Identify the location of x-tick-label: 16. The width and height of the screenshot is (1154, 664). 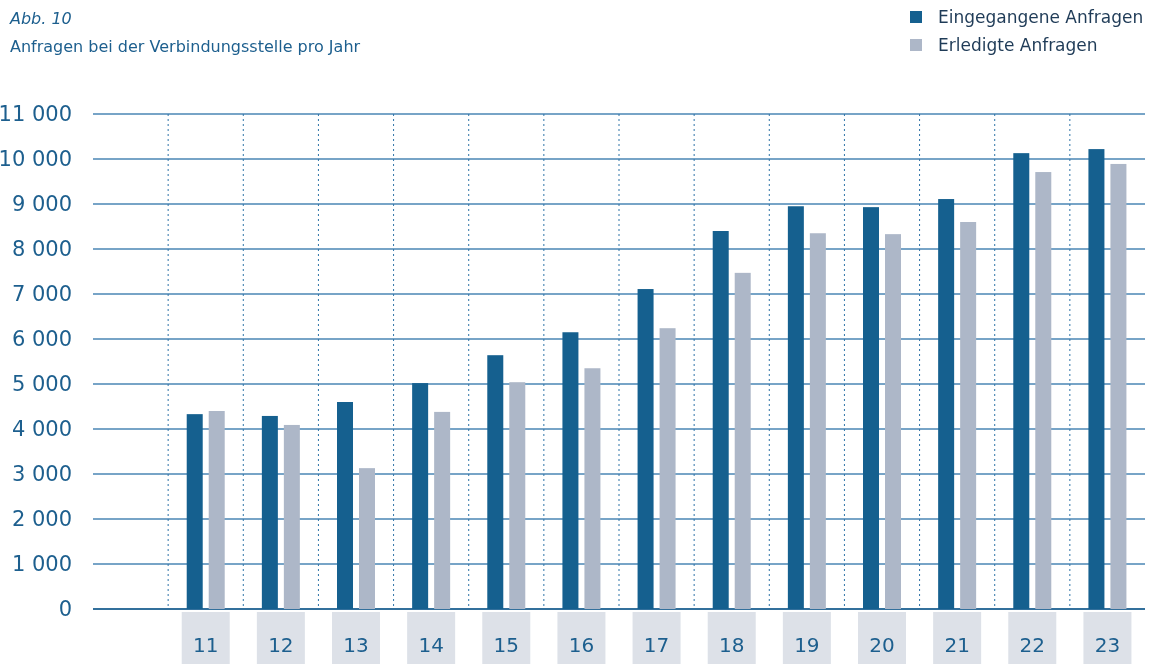
(581, 645).